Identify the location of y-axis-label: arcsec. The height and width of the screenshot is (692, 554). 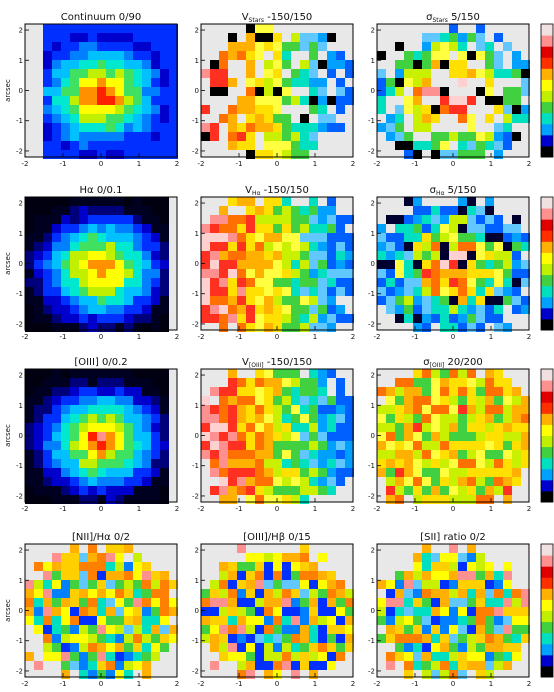
(8, 435).